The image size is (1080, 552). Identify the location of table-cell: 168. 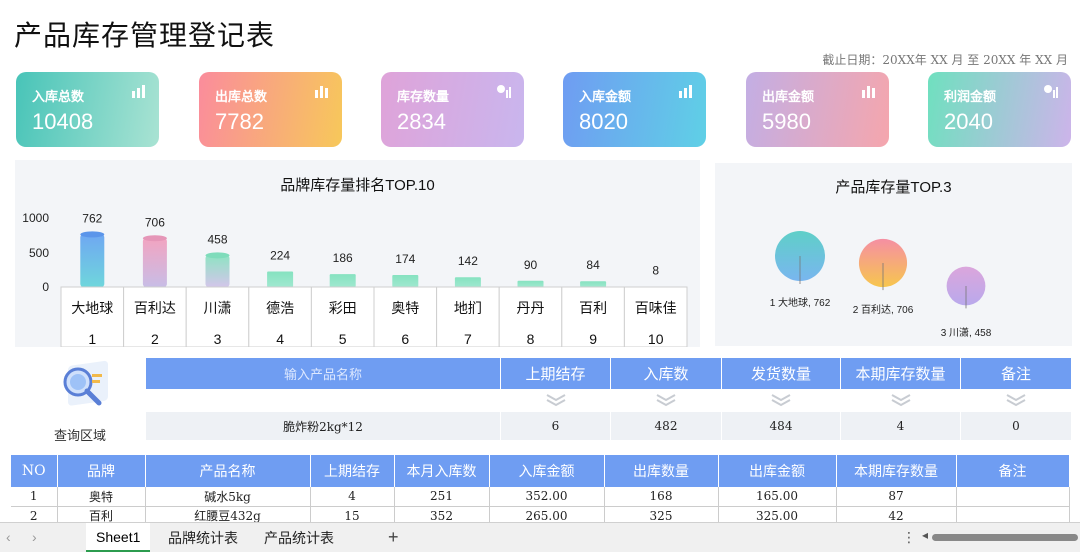
(661, 497).